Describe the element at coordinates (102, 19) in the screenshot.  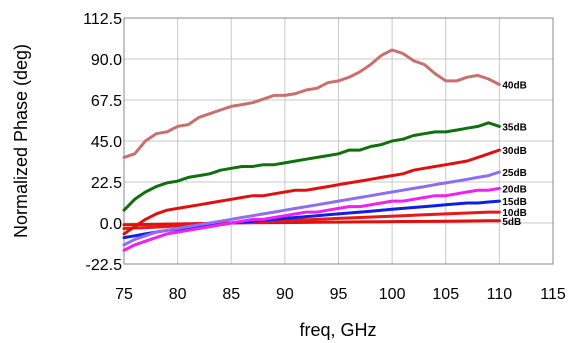
I see `y-tick-label: 112.5` at that location.